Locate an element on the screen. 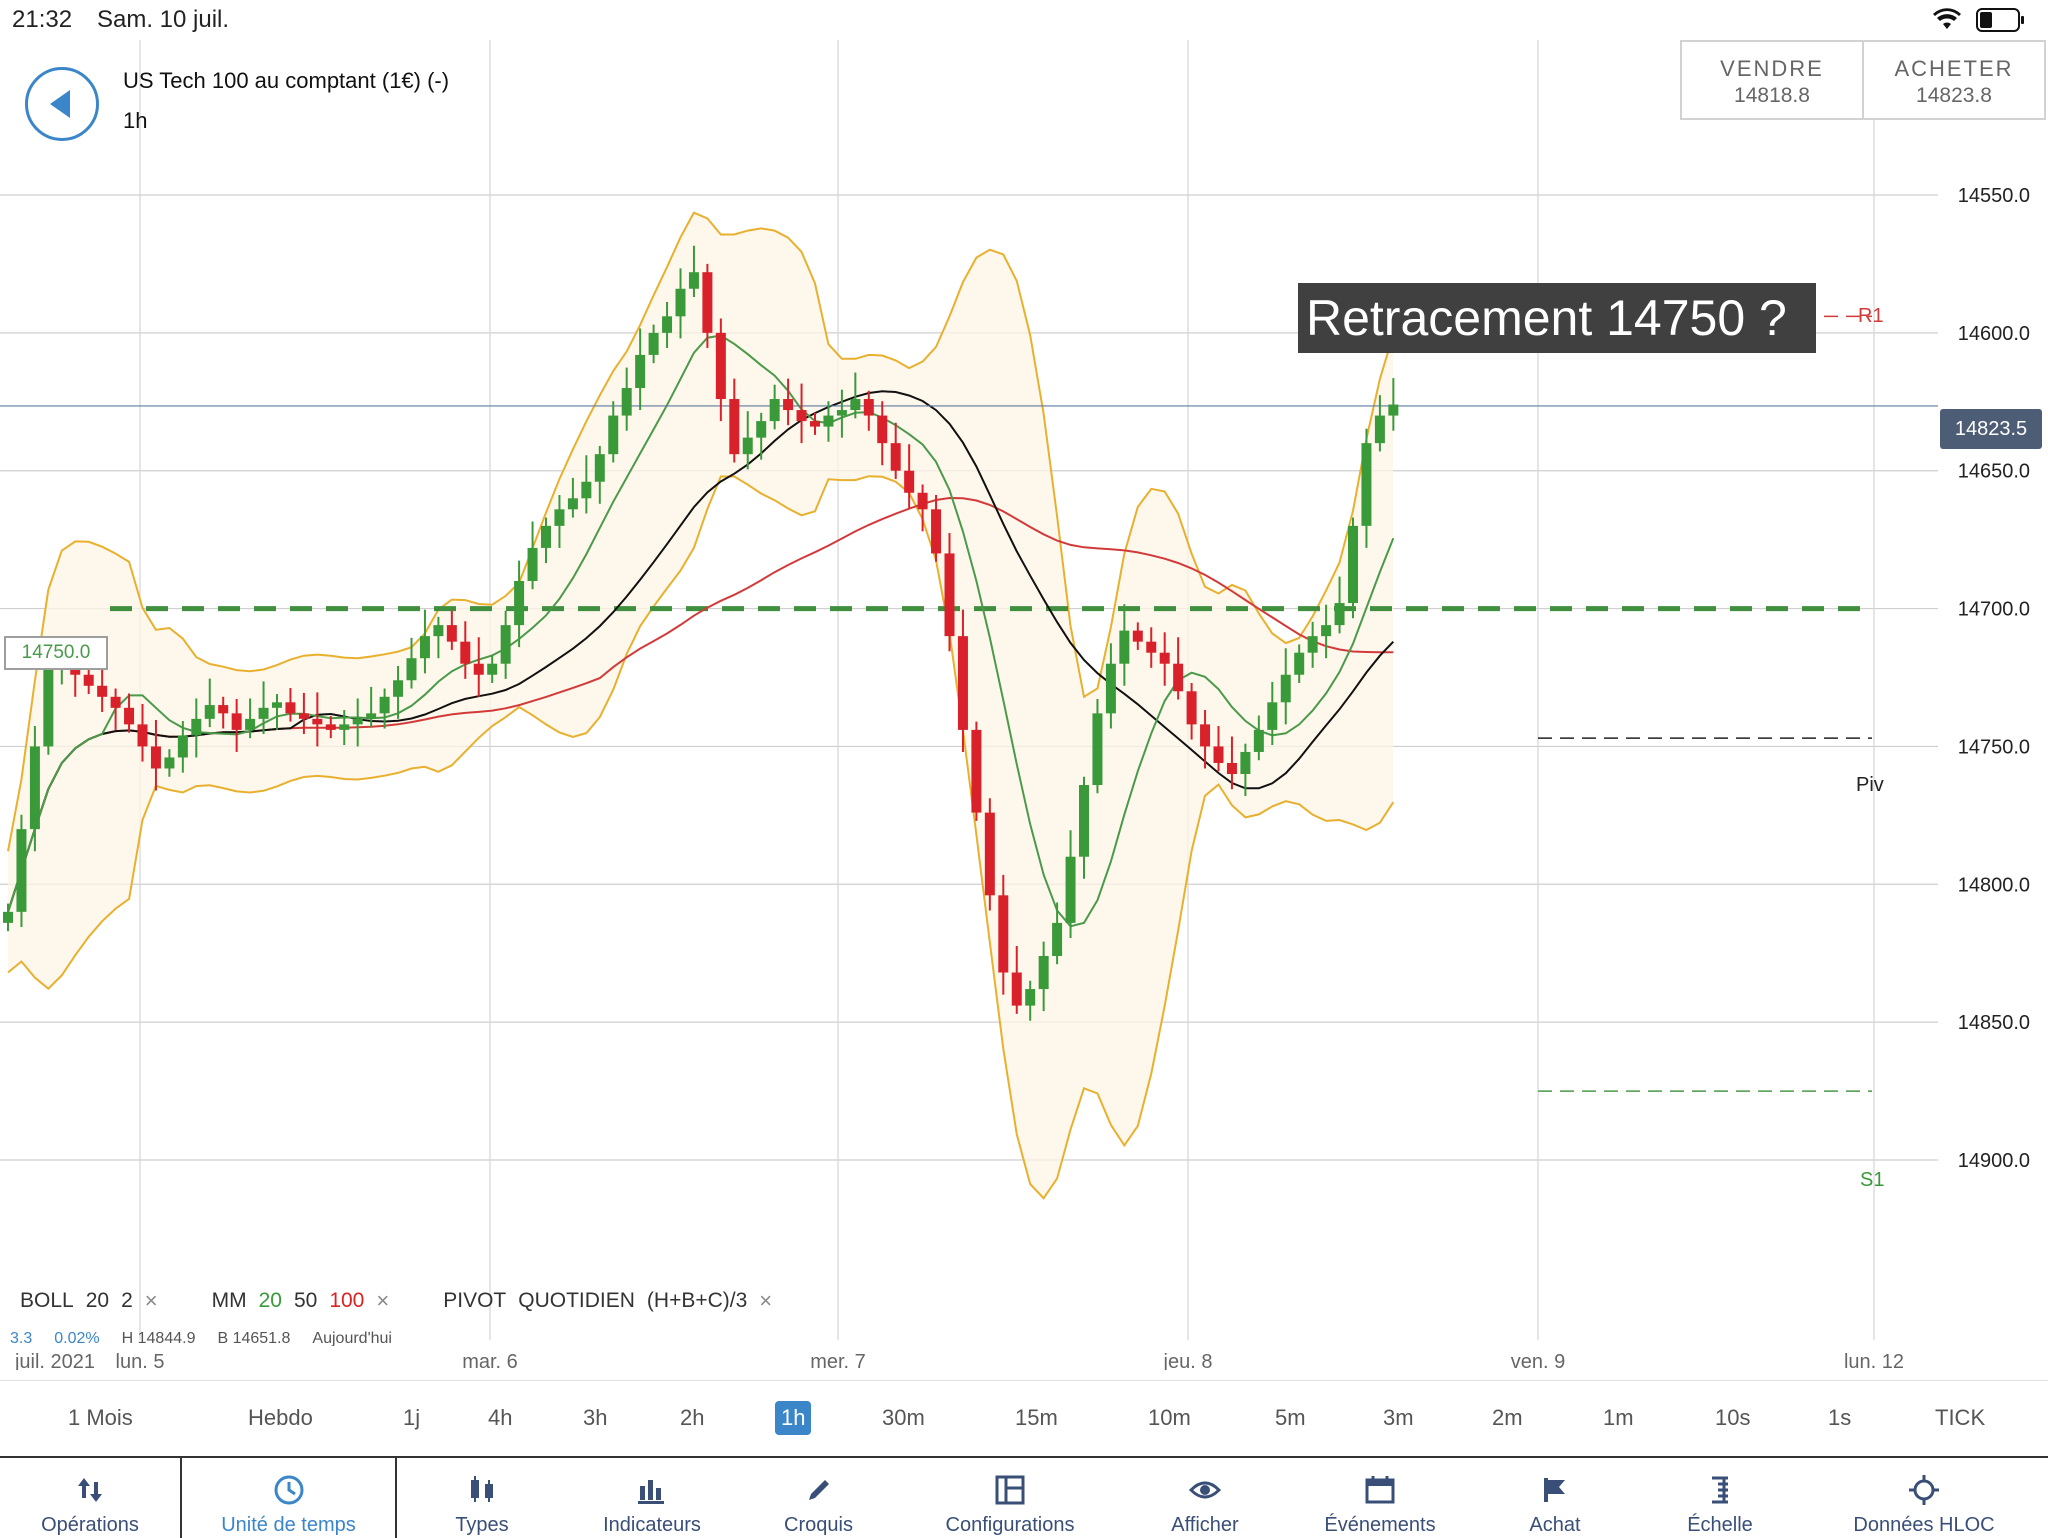 The height and width of the screenshot is (1538, 2048). timeframe-3m: 3m is located at coordinates (1398, 1417).